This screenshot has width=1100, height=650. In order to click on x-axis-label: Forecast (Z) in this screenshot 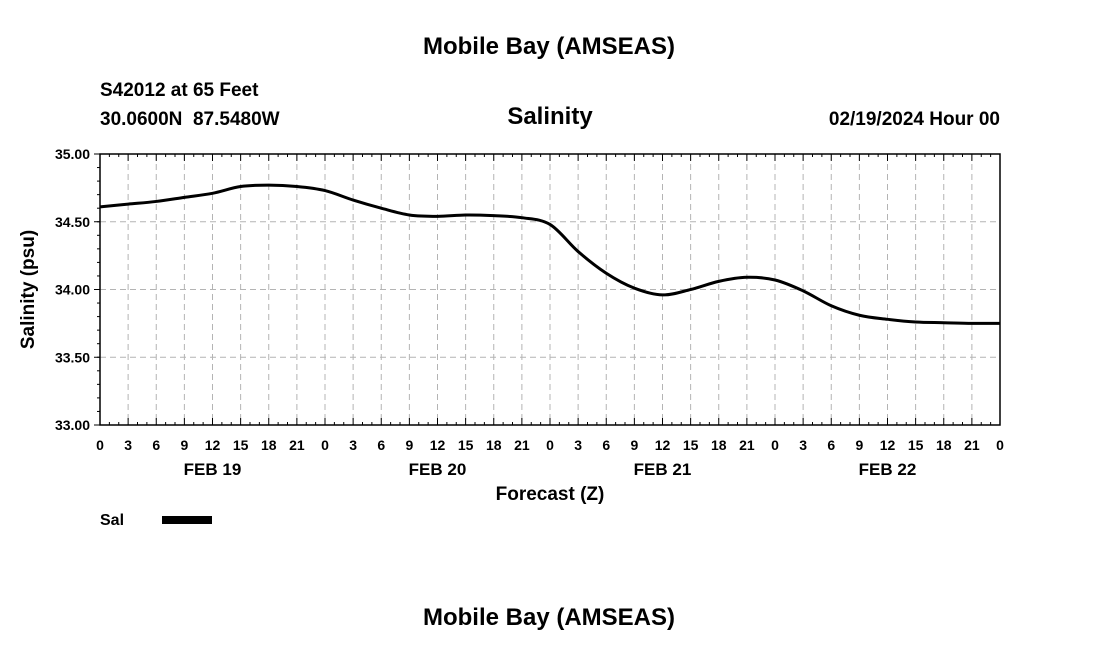, I will do `click(550, 494)`.